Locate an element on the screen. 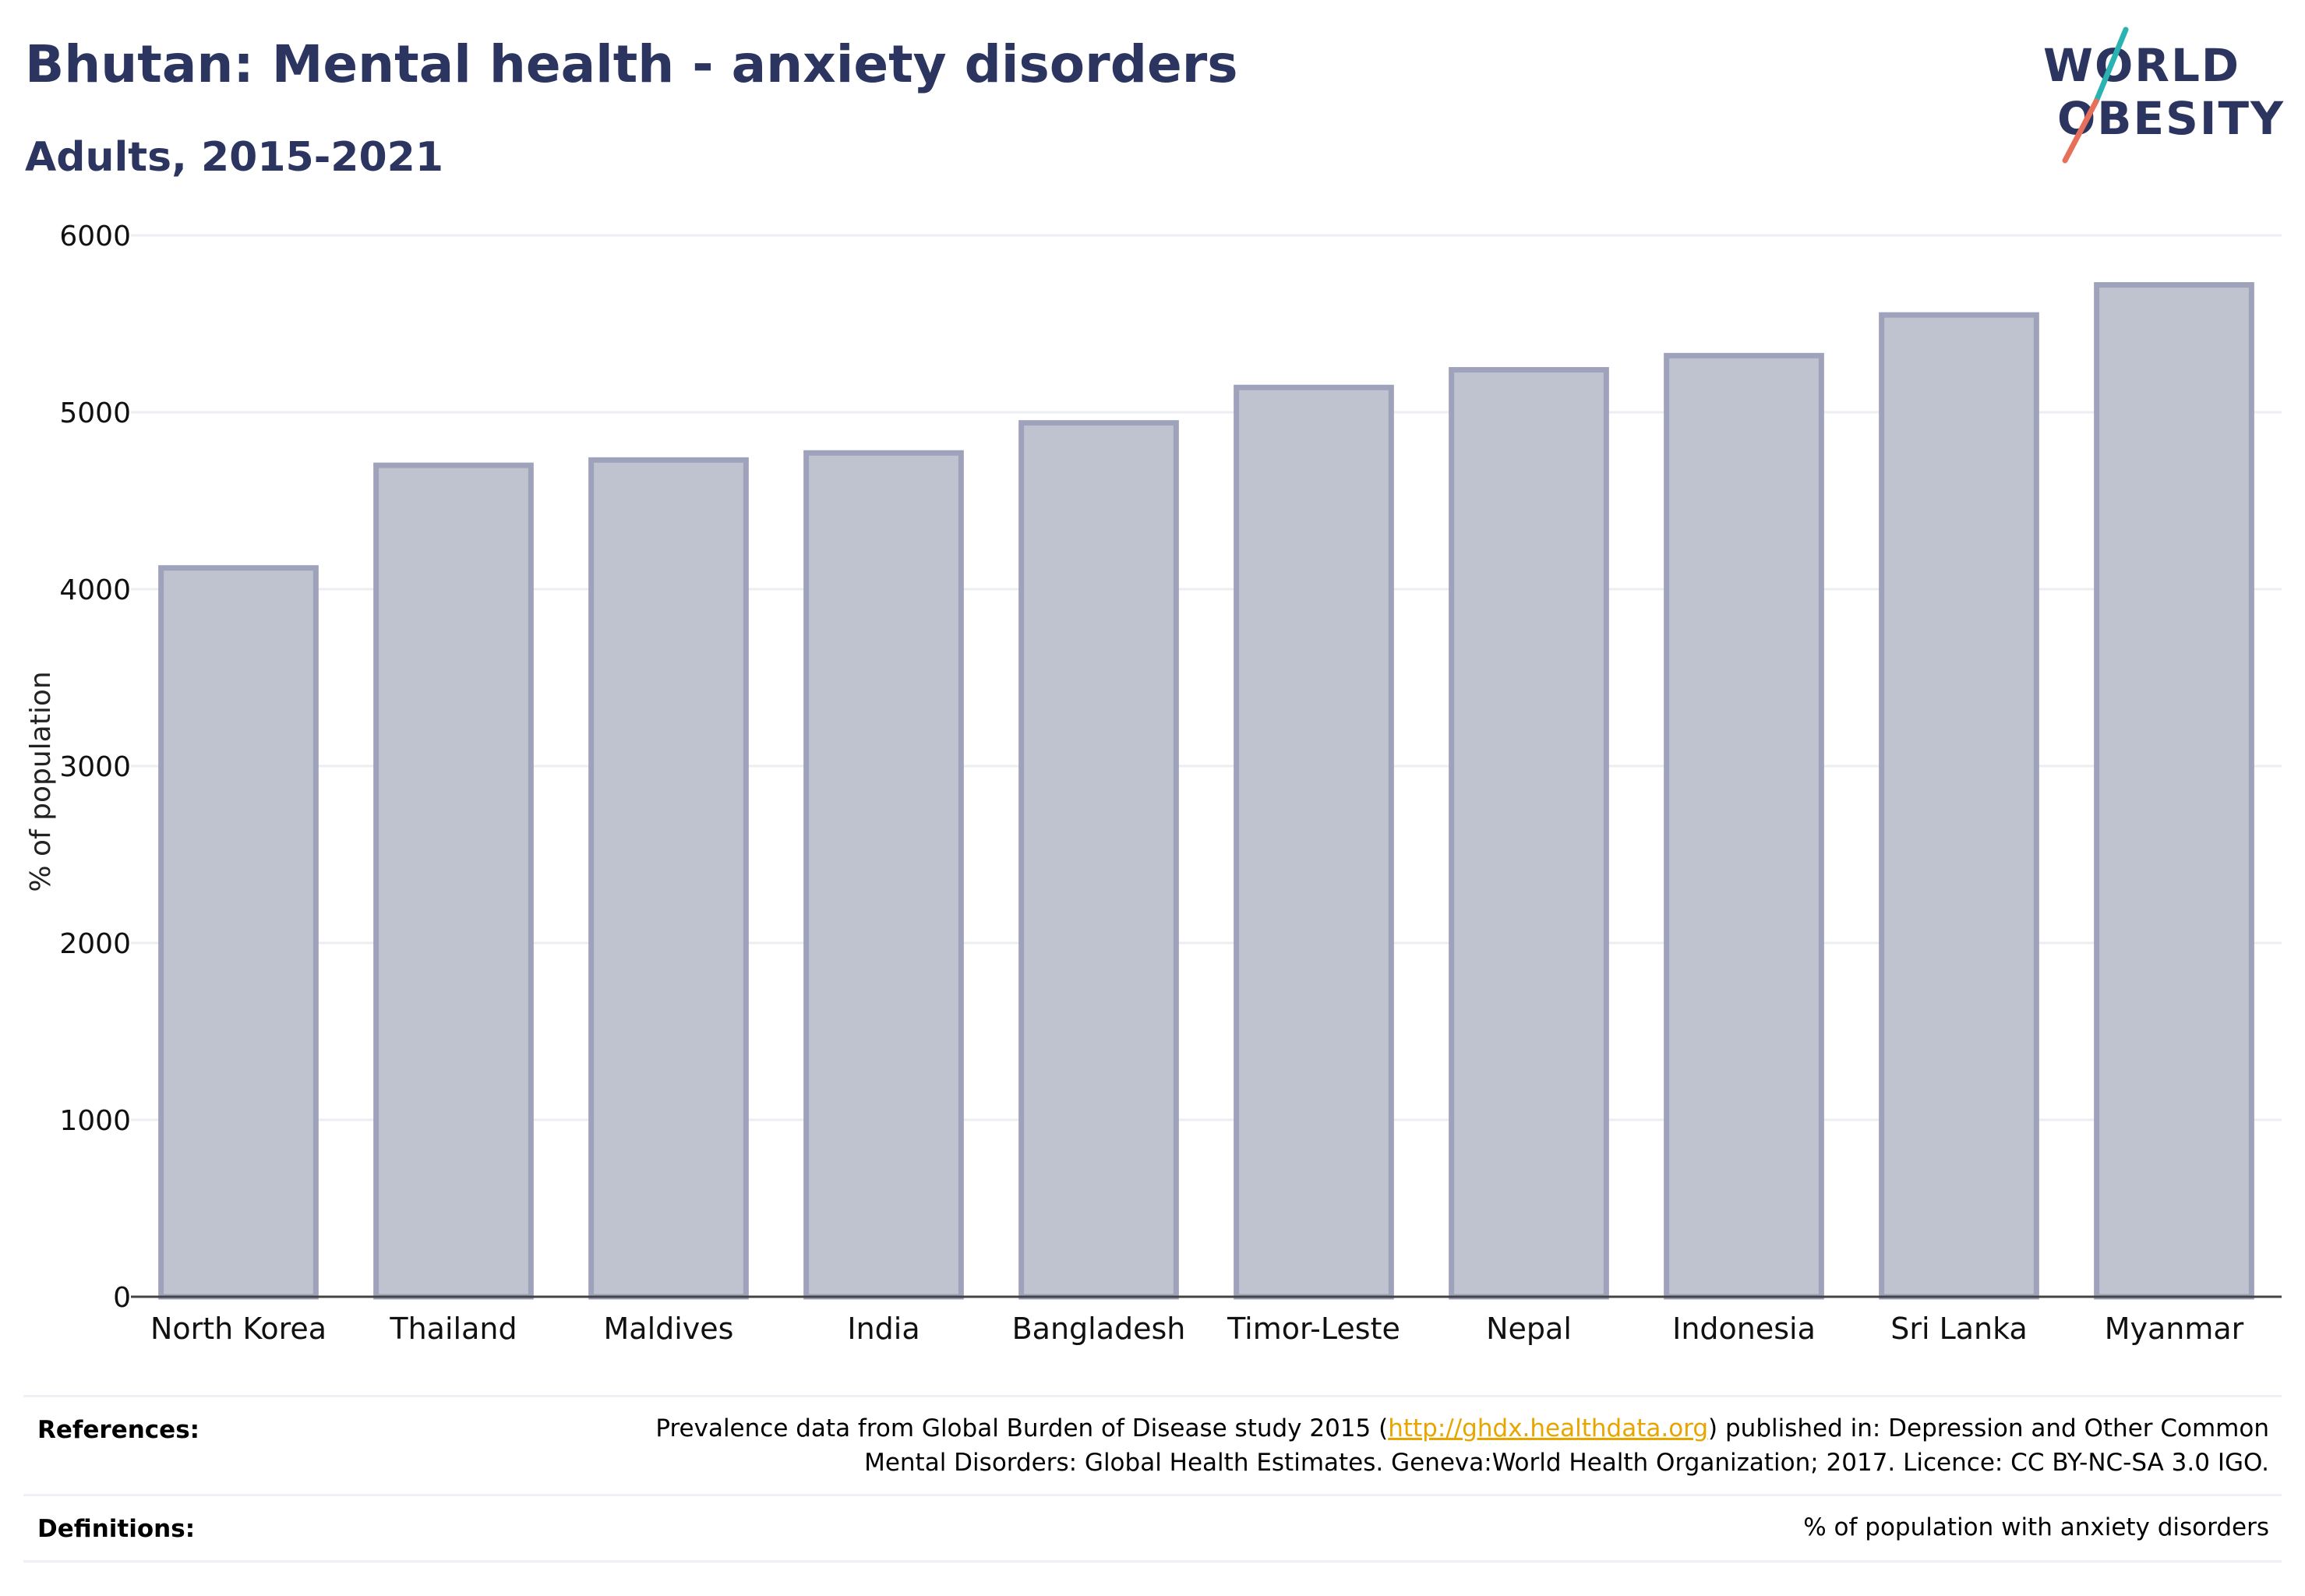  y-tick-label: 2000 is located at coordinates (95, 944).